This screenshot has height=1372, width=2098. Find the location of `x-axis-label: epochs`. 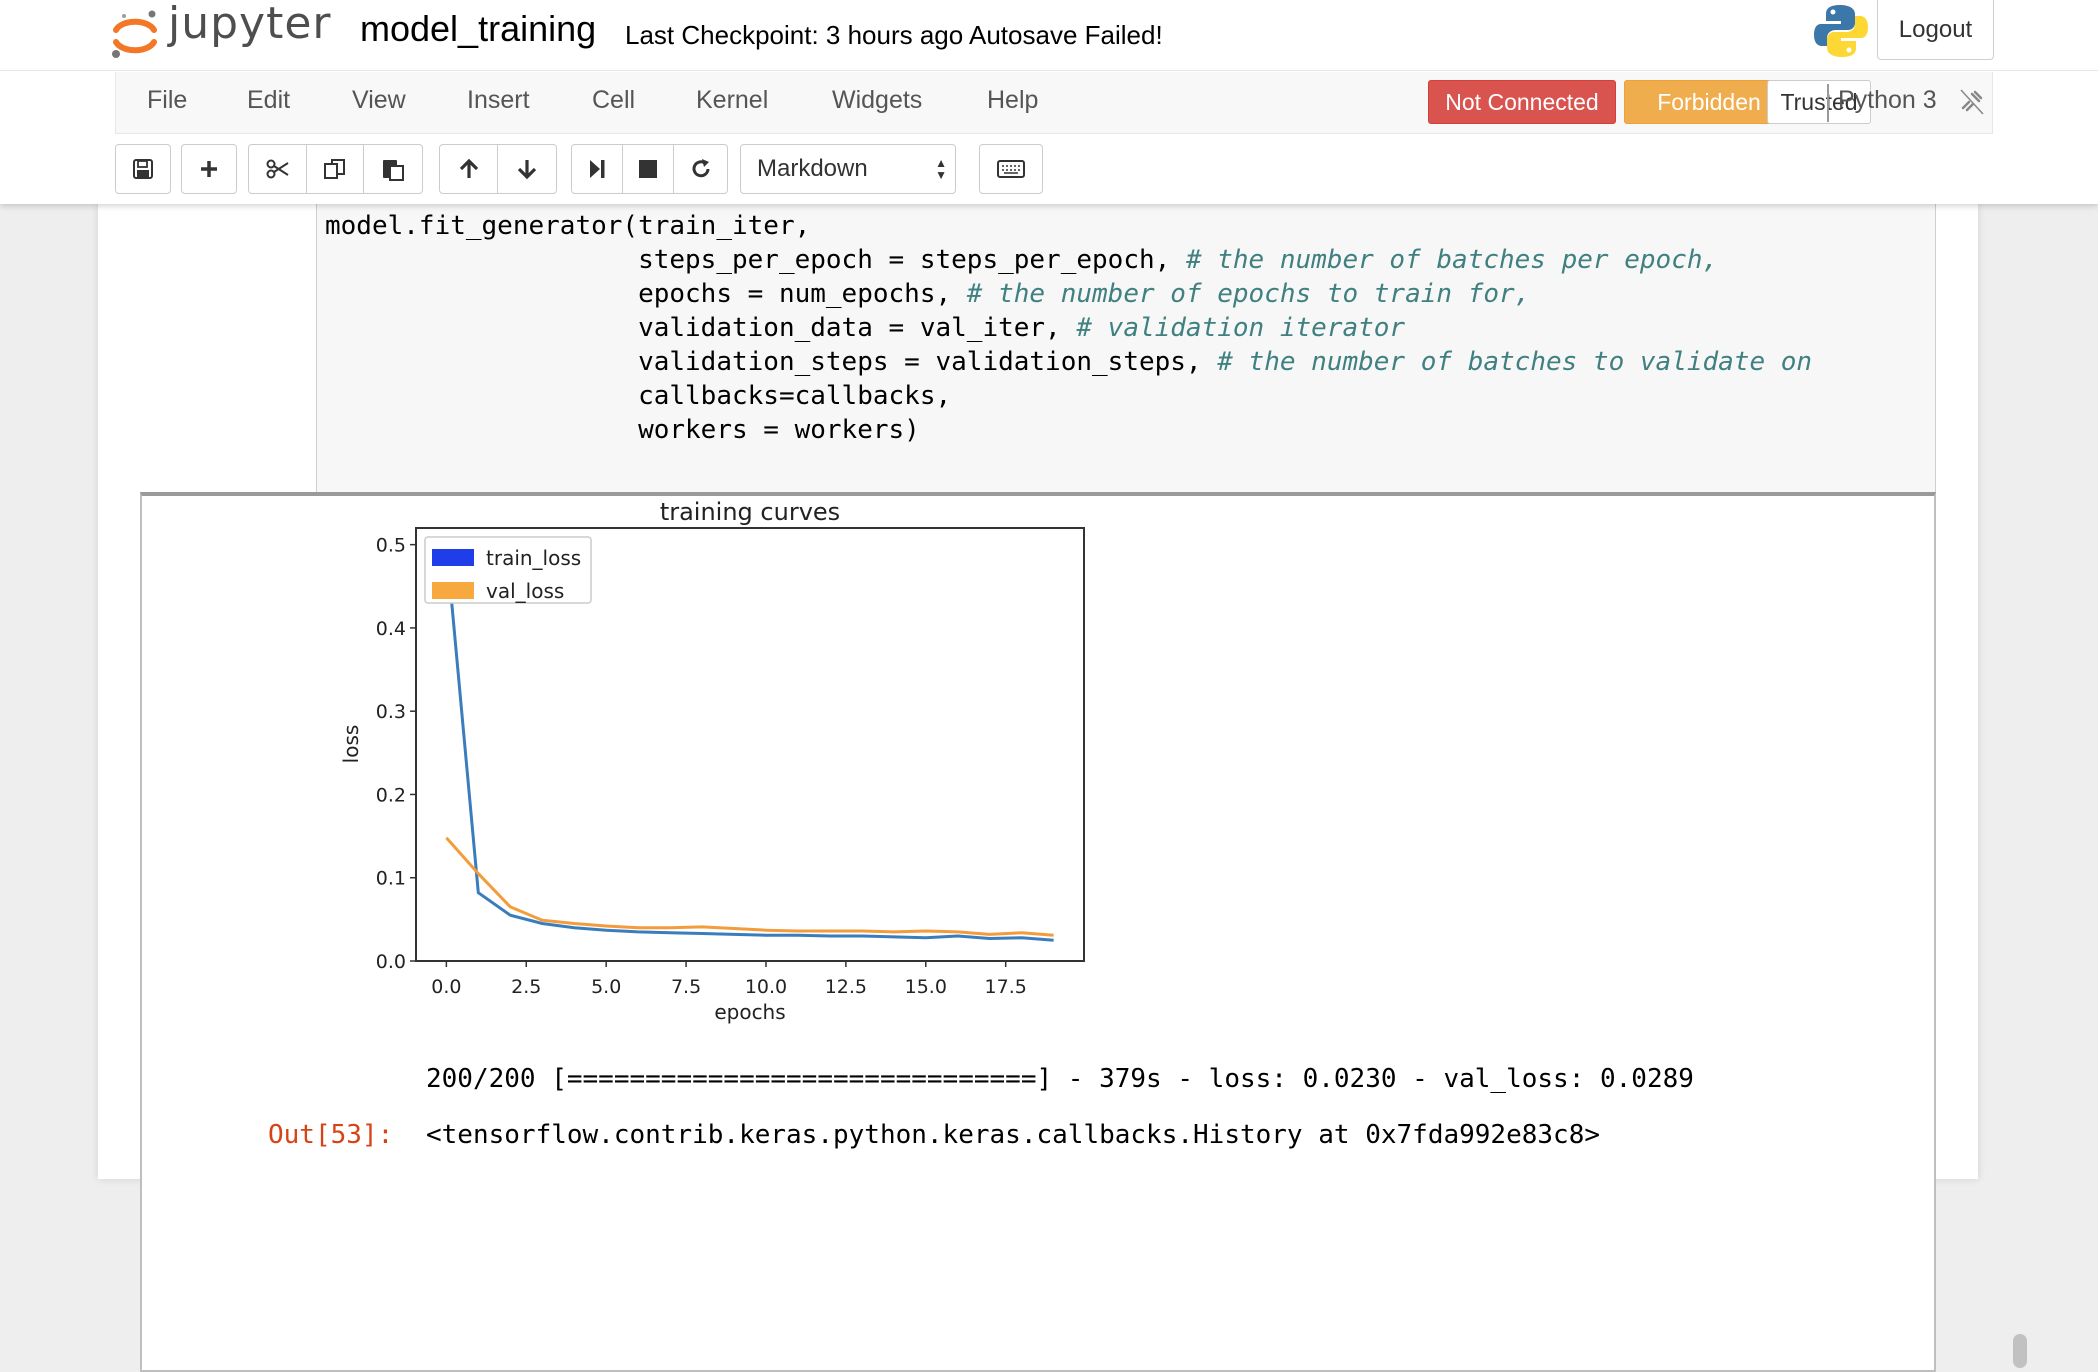

x-axis-label: epochs is located at coordinates (749, 1012).